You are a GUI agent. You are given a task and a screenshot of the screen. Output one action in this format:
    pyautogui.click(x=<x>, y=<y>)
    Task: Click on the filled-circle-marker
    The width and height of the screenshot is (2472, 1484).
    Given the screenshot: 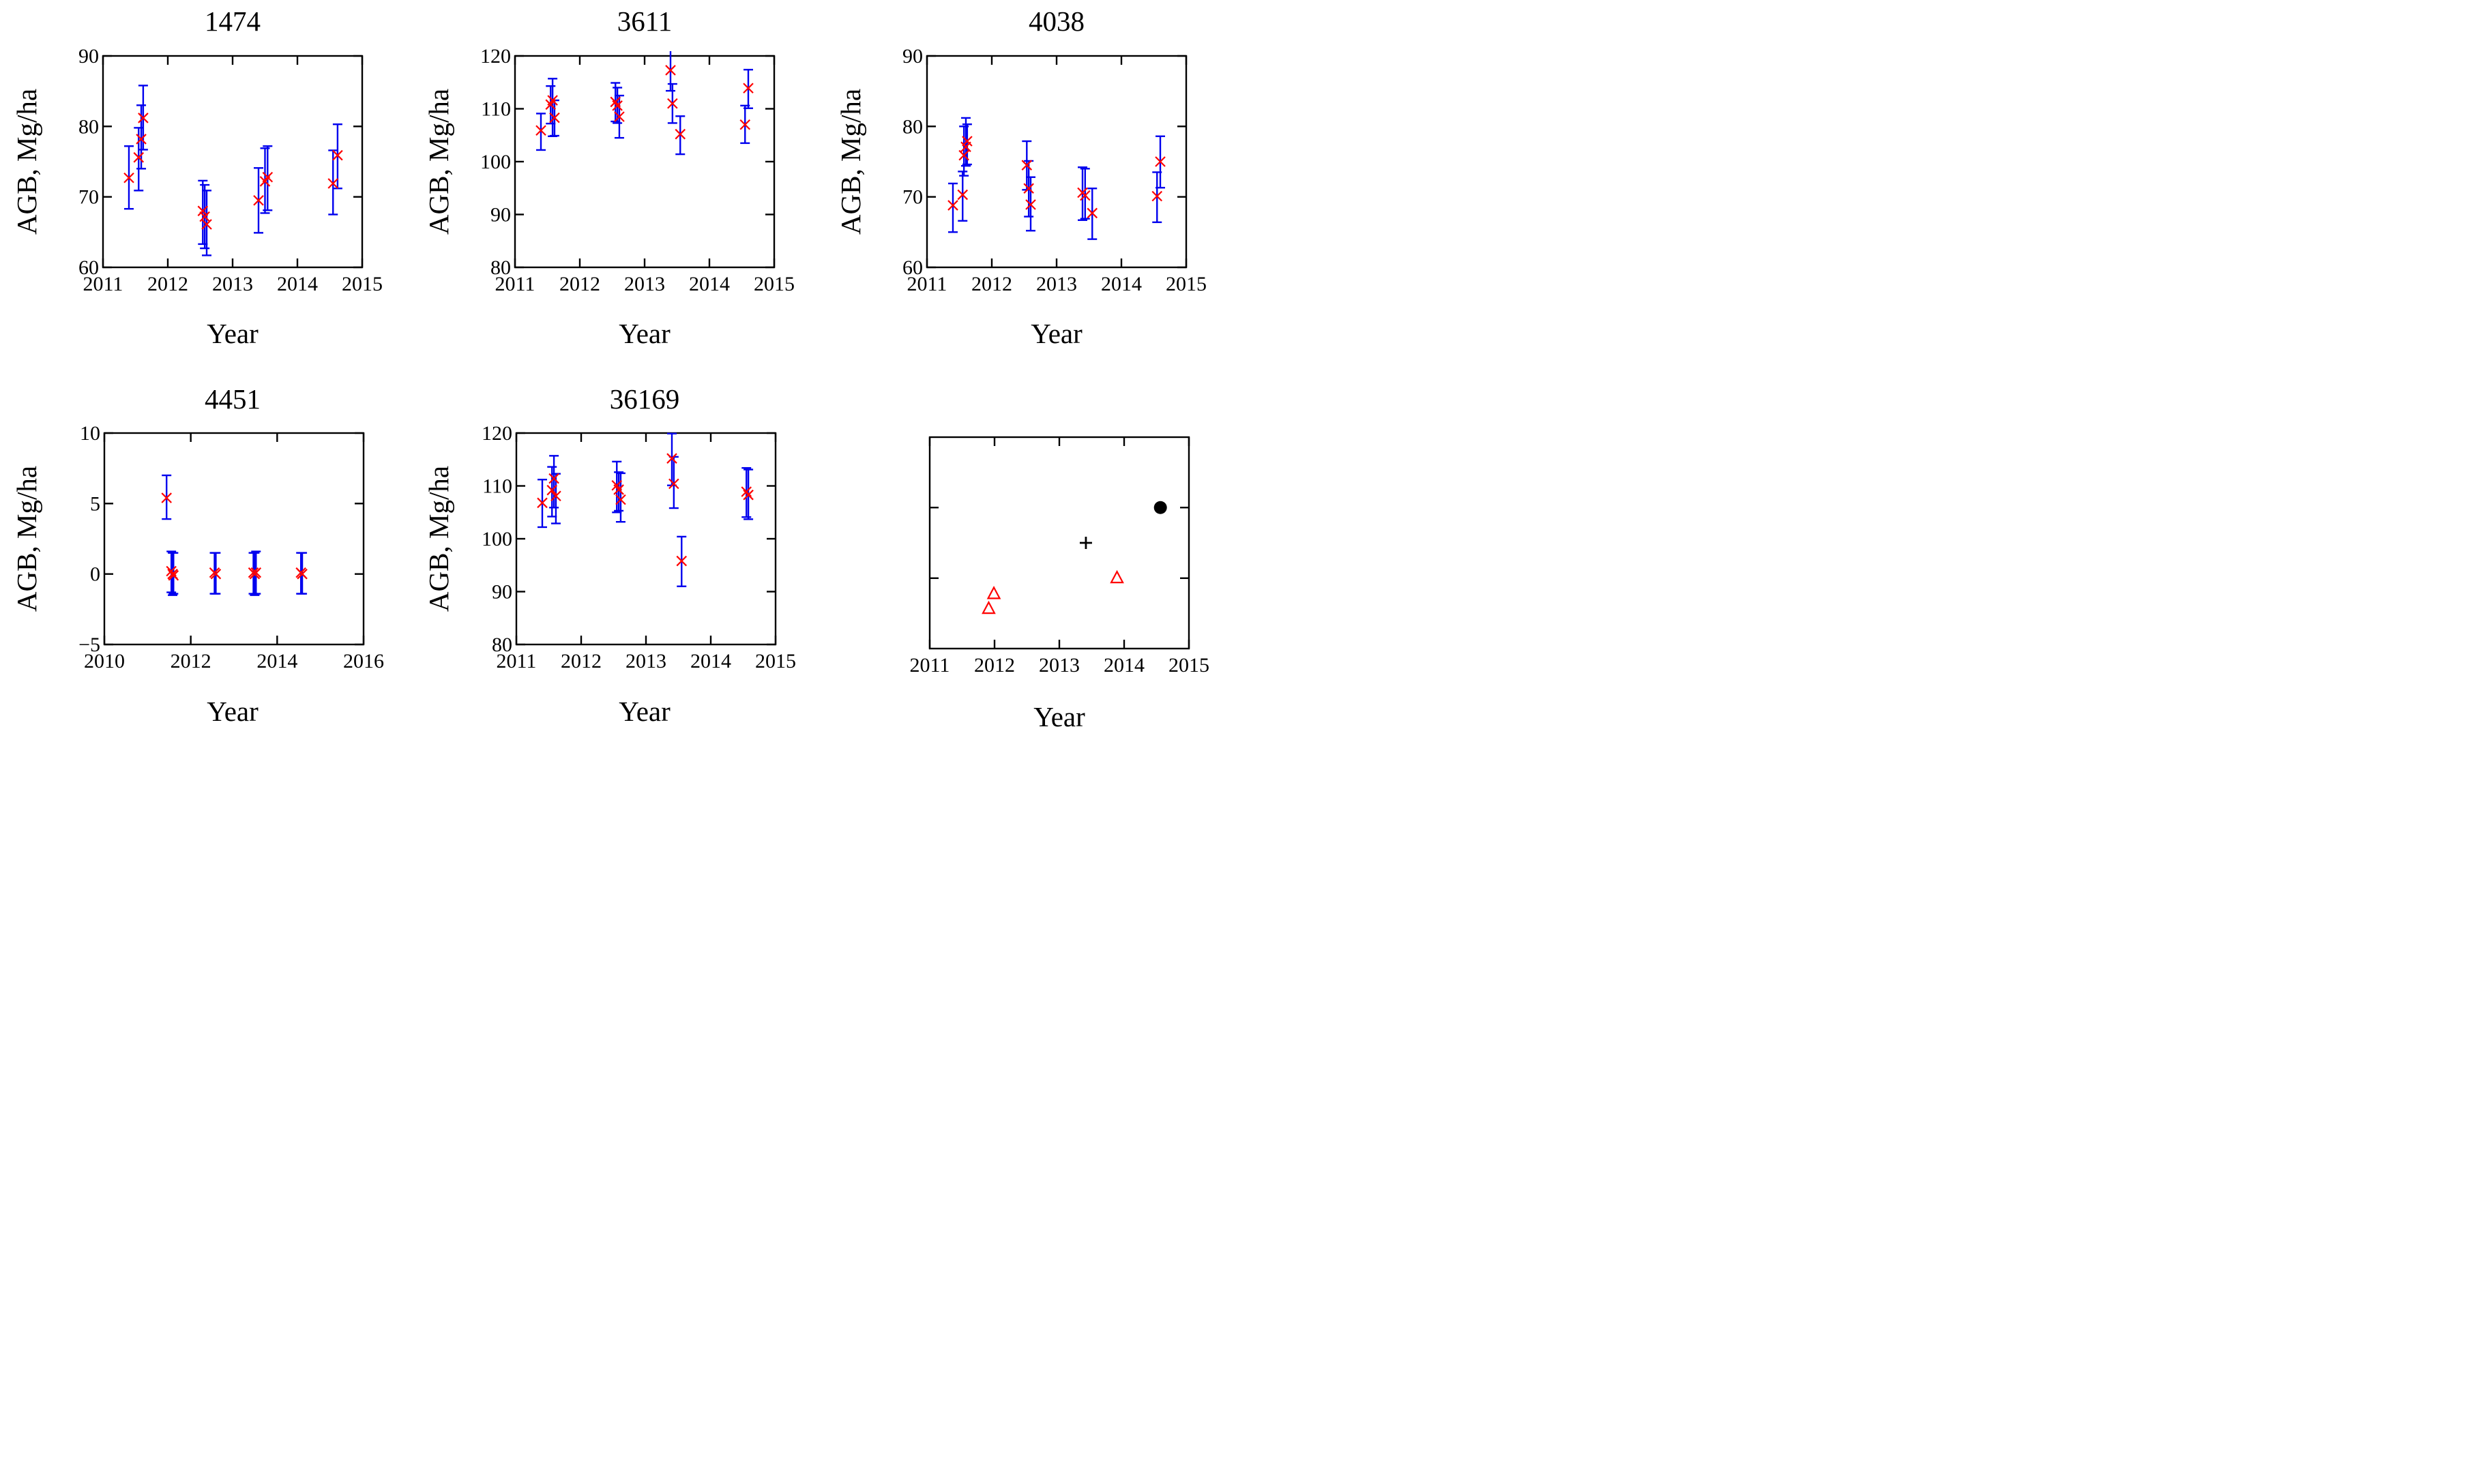 What is the action you would take?
    pyautogui.click(x=1160, y=508)
    